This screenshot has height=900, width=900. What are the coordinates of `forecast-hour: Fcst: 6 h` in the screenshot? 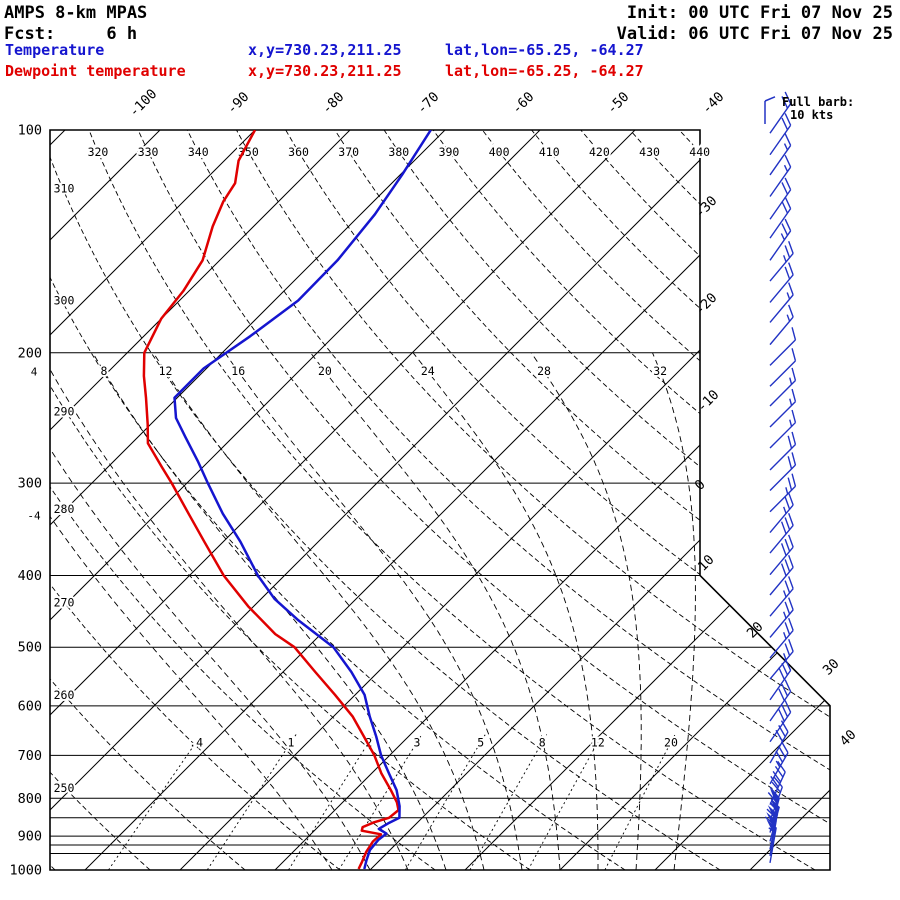 It's located at (71, 34).